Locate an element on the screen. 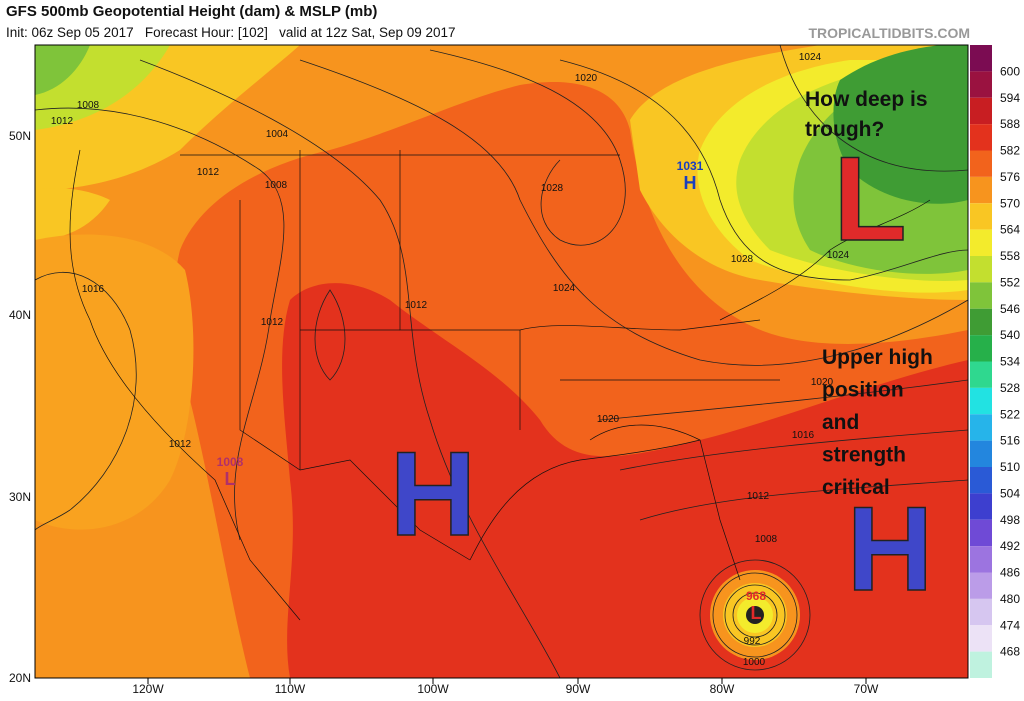 The image size is (1024, 701). colorbar-label: 600 is located at coordinates (1010, 71).